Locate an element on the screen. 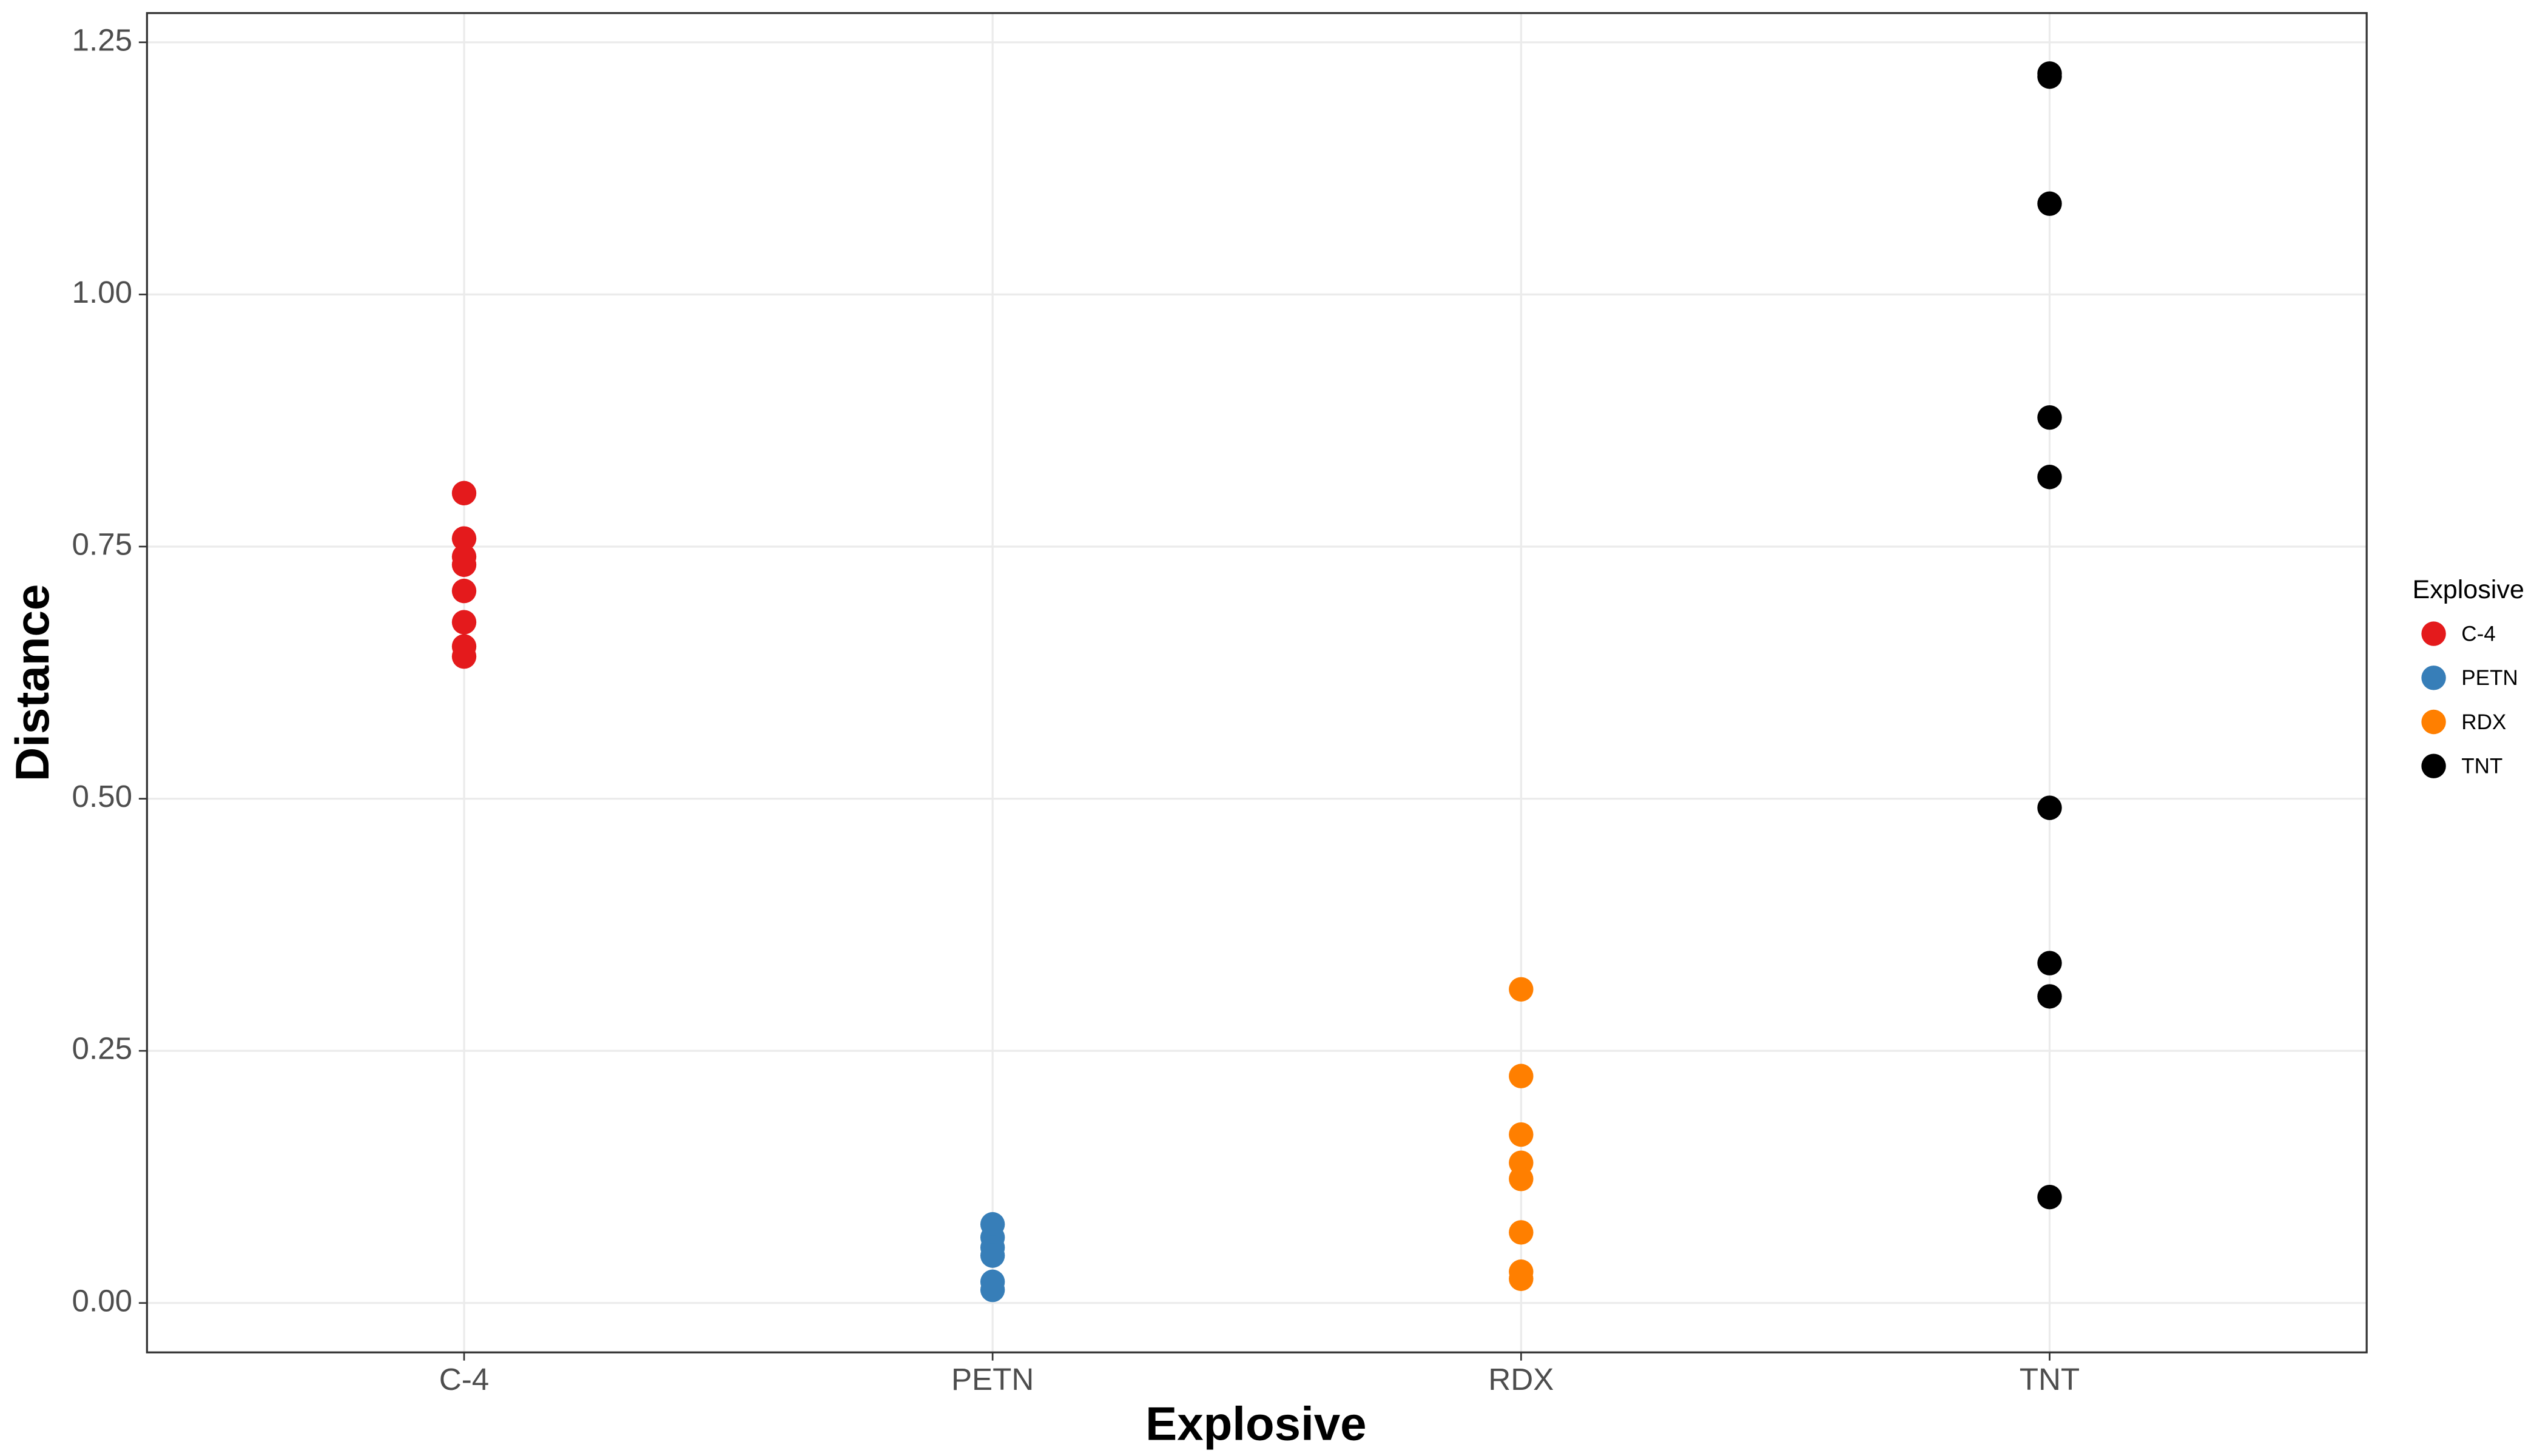  y-tick-label: 0.25 is located at coordinates (102, 1048).